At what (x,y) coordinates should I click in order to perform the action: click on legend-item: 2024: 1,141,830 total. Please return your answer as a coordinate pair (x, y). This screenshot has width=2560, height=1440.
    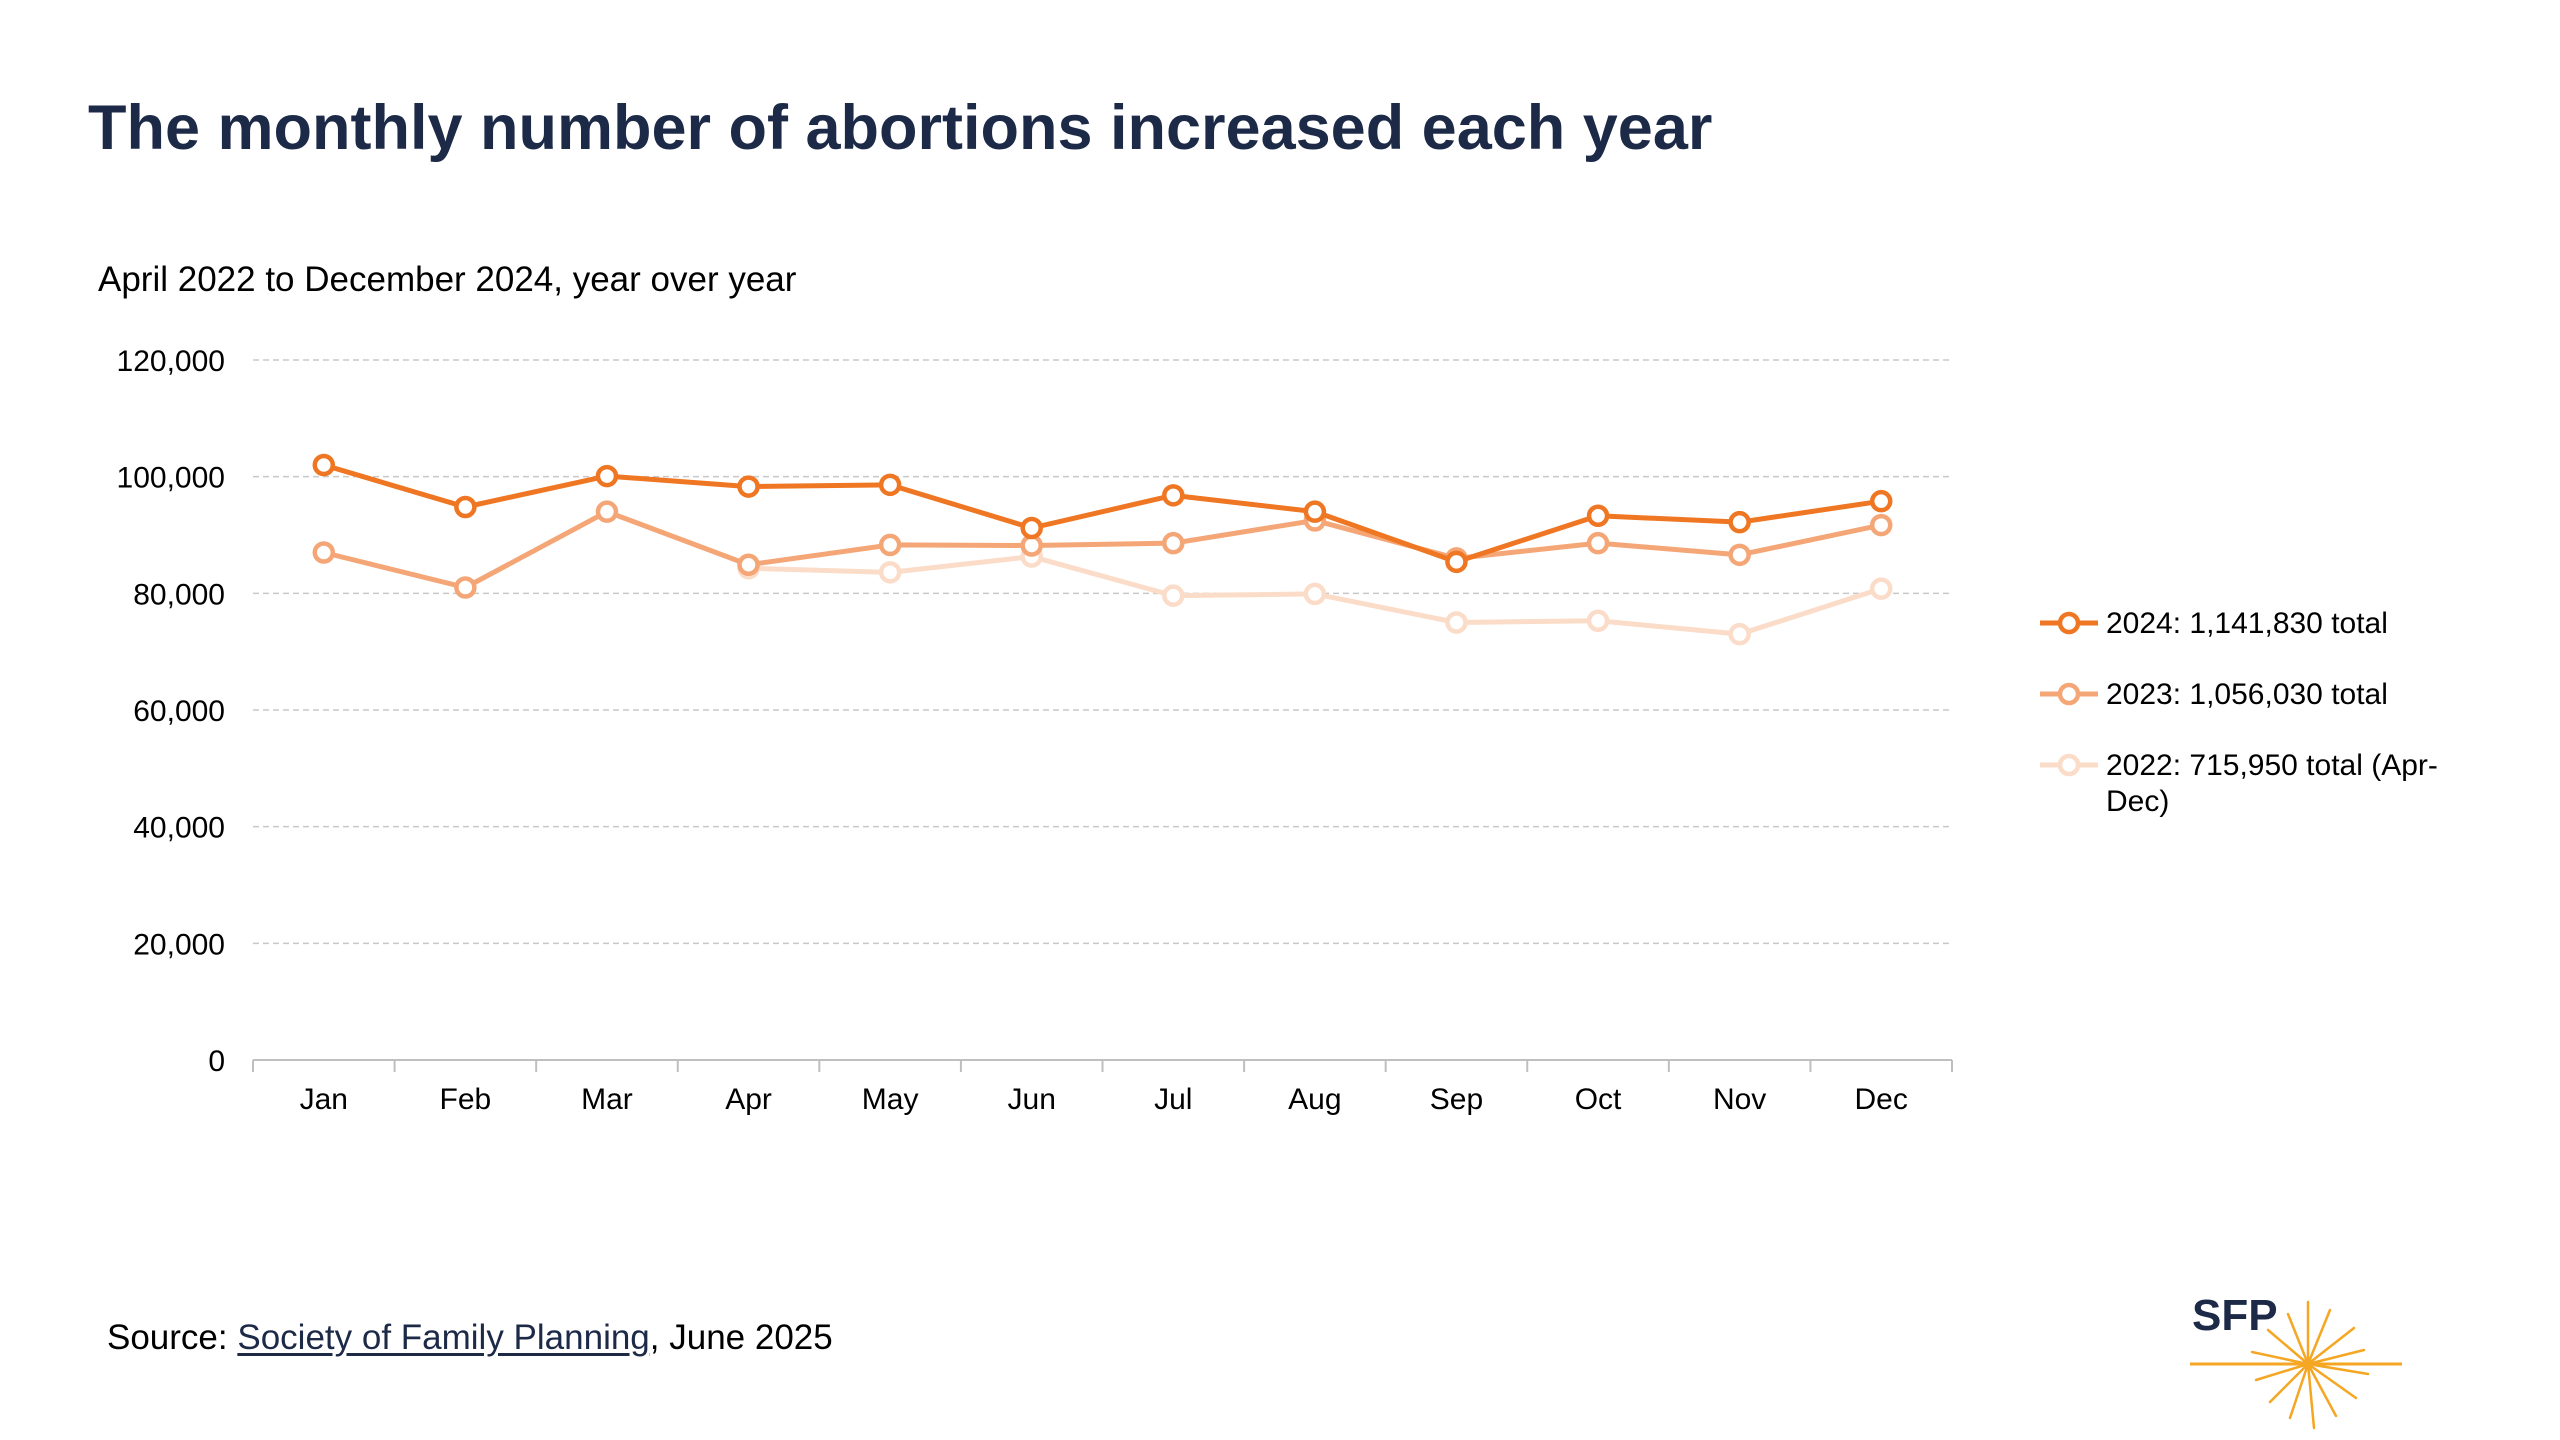
    Looking at the image, I should click on (2214, 623).